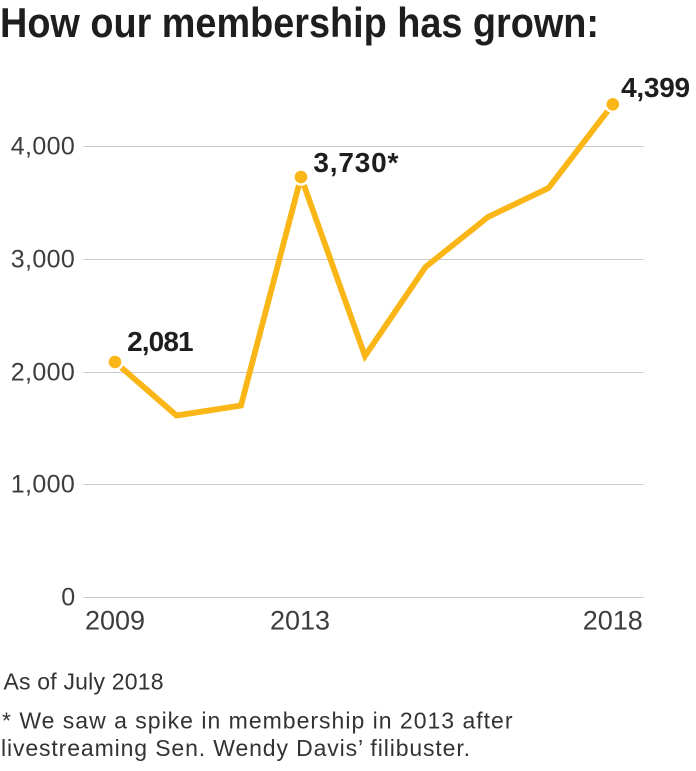  Describe the element at coordinates (355, 162) in the screenshot. I see `svg-text: 3,730*` at that location.